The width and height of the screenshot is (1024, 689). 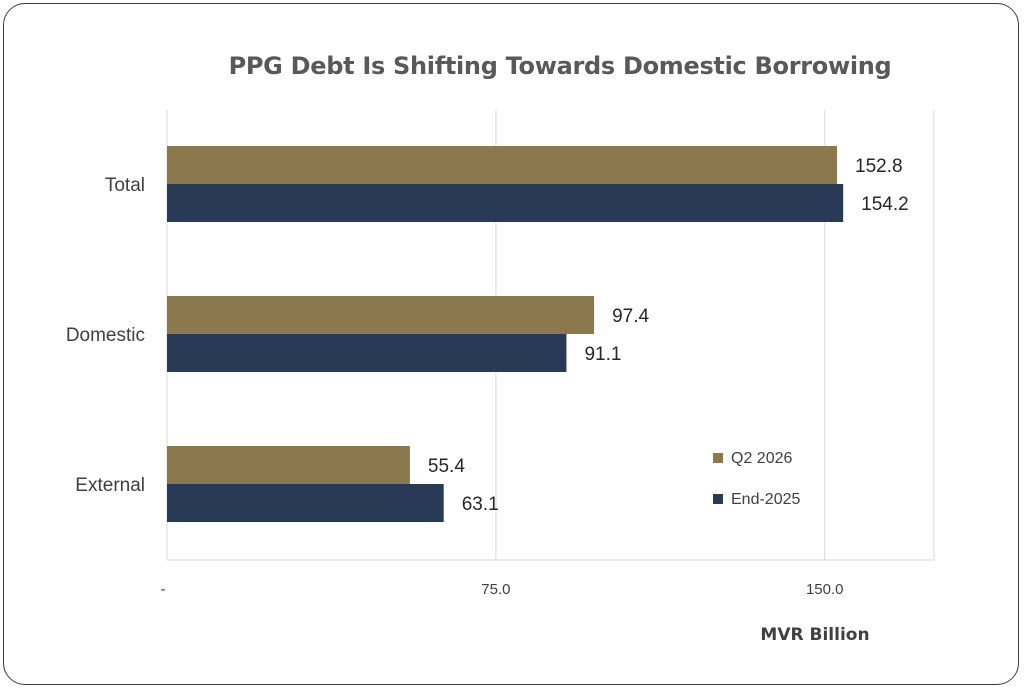 I want to click on bar-end-2025-total, so click(x=505, y=203).